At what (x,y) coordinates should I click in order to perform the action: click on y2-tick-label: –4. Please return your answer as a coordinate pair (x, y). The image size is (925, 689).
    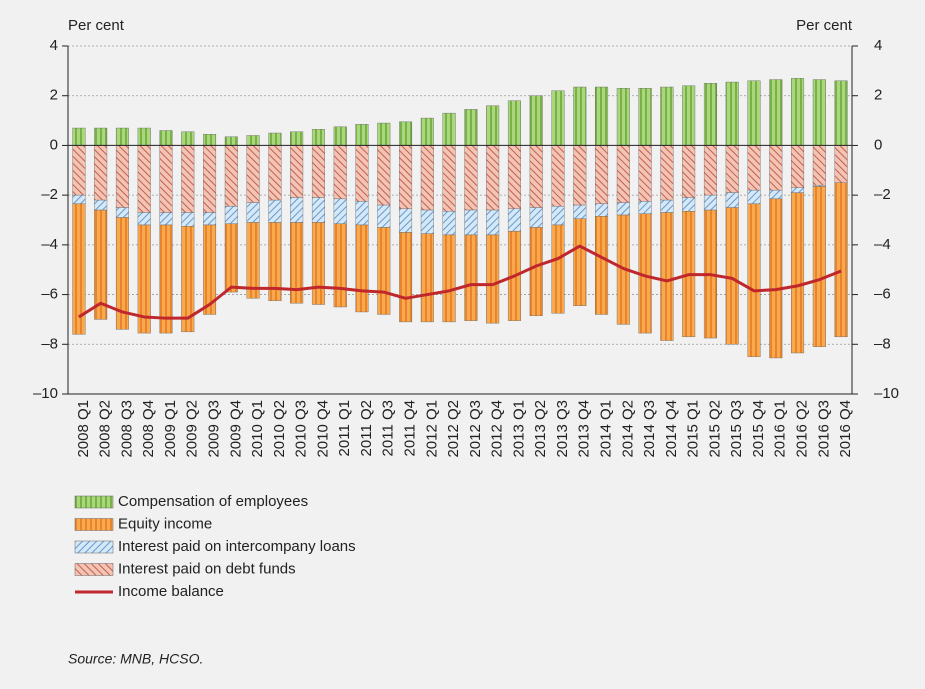
    Looking at the image, I should click on (882, 244).